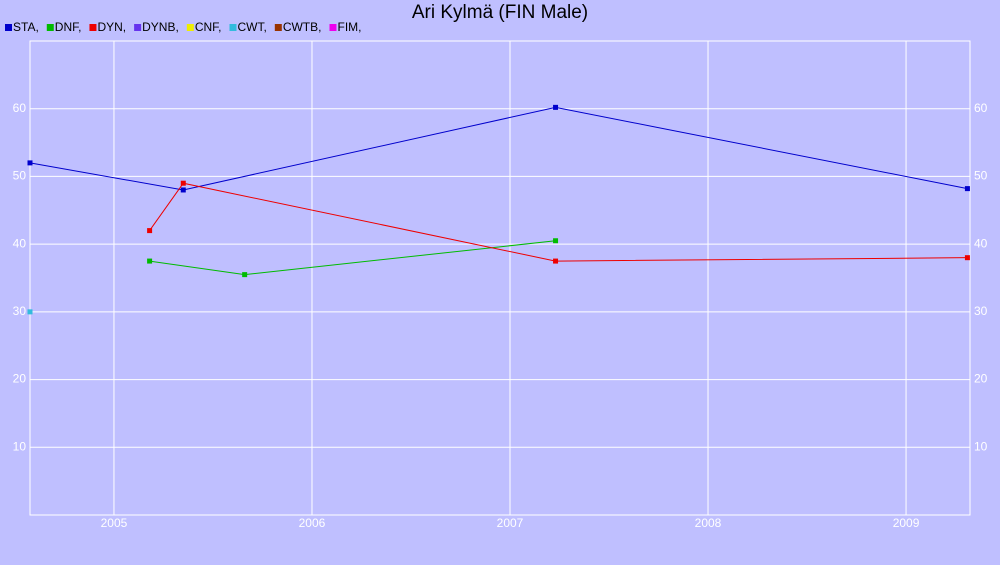 The width and height of the screenshot is (1000, 565). What do you see at coordinates (26, 27) in the screenshot?
I see `legend-label: STA,` at bounding box center [26, 27].